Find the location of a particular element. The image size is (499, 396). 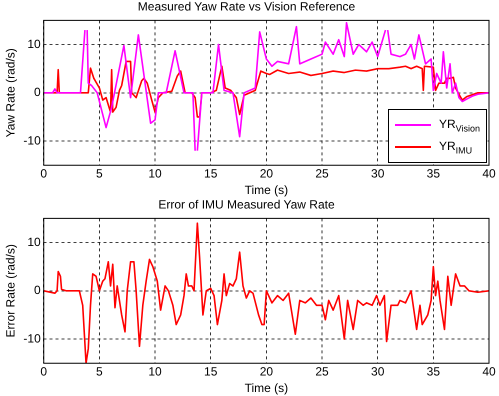

chart-title: Measured Yaw Rate vs Vision Reference is located at coordinates (247, 7).